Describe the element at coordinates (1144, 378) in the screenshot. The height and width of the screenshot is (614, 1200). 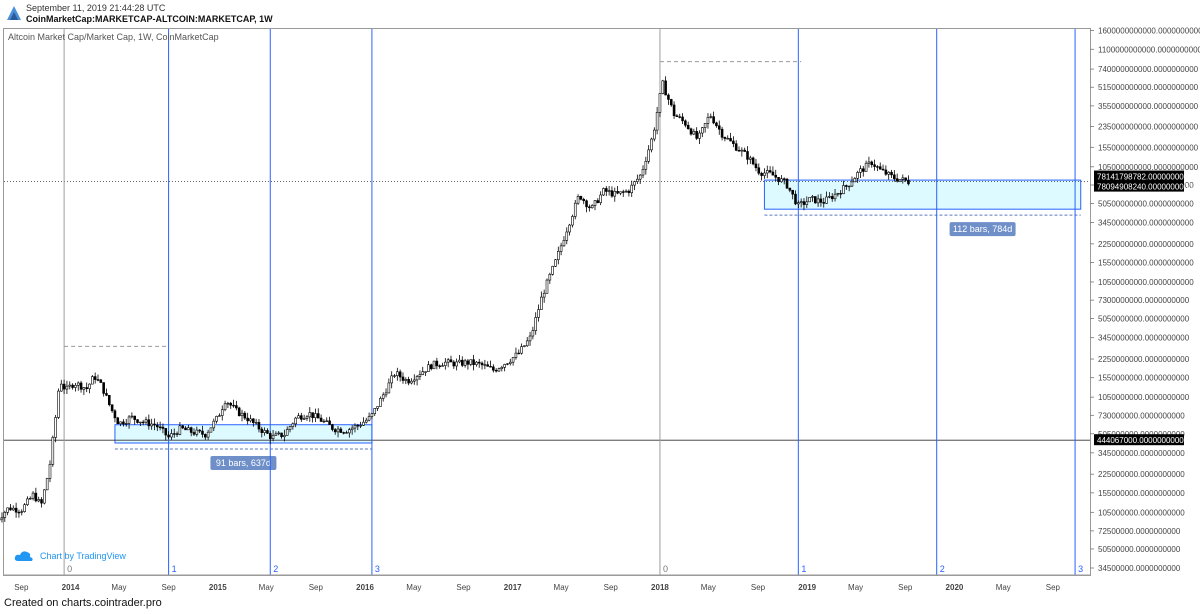
I see `y-axis-tick-label: 1550000000.0000000000` at that location.